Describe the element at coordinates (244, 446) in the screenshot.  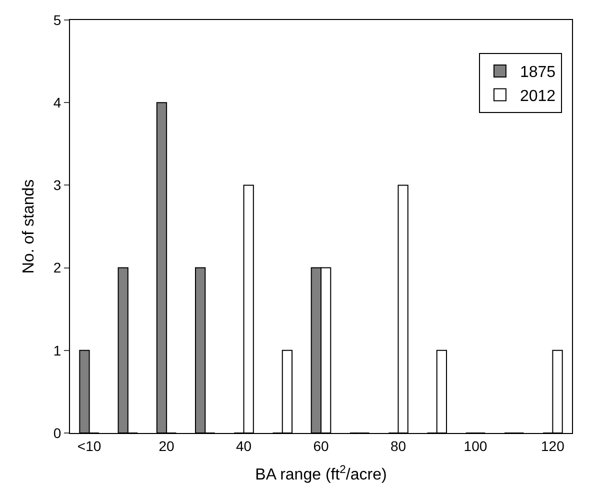
I see `x-tick-label: 40` at that location.